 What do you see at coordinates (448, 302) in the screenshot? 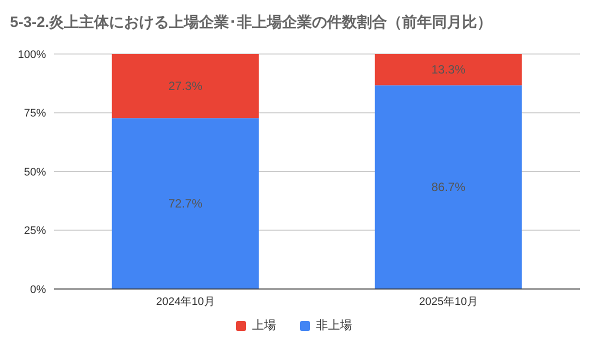
I see `x-tick-label: 2025年10月` at bounding box center [448, 302].